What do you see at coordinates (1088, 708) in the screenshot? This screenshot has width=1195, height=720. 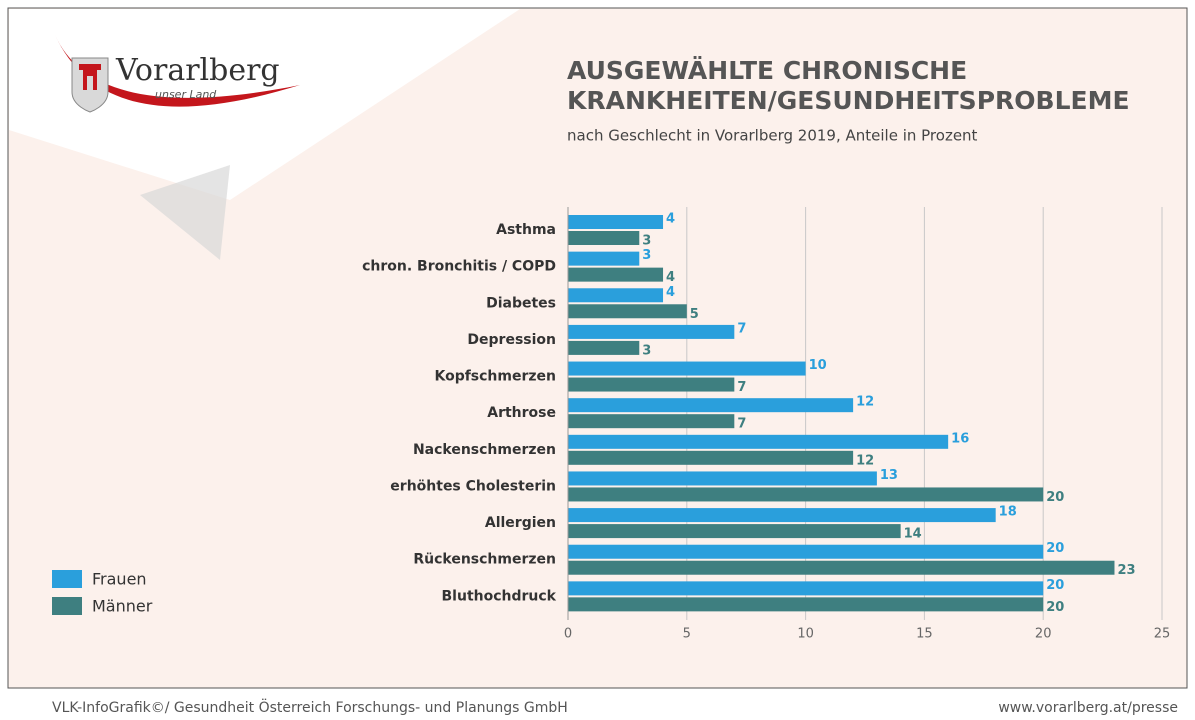 I see `footer-url: www.vorarlberg.at/presse` at bounding box center [1088, 708].